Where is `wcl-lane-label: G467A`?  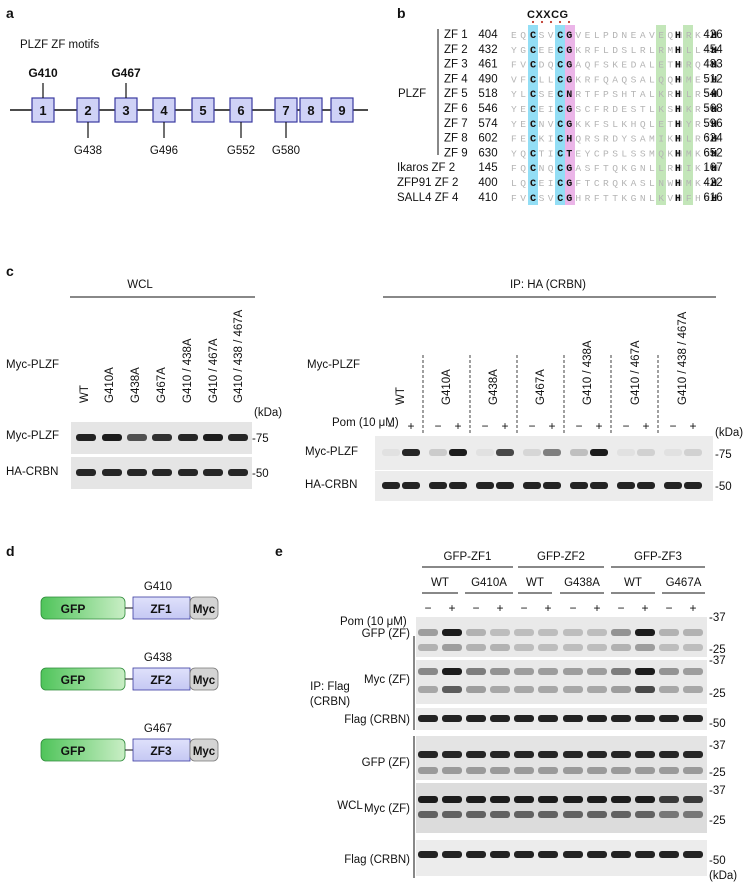 wcl-lane-label: G467A is located at coordinates (162, 385).